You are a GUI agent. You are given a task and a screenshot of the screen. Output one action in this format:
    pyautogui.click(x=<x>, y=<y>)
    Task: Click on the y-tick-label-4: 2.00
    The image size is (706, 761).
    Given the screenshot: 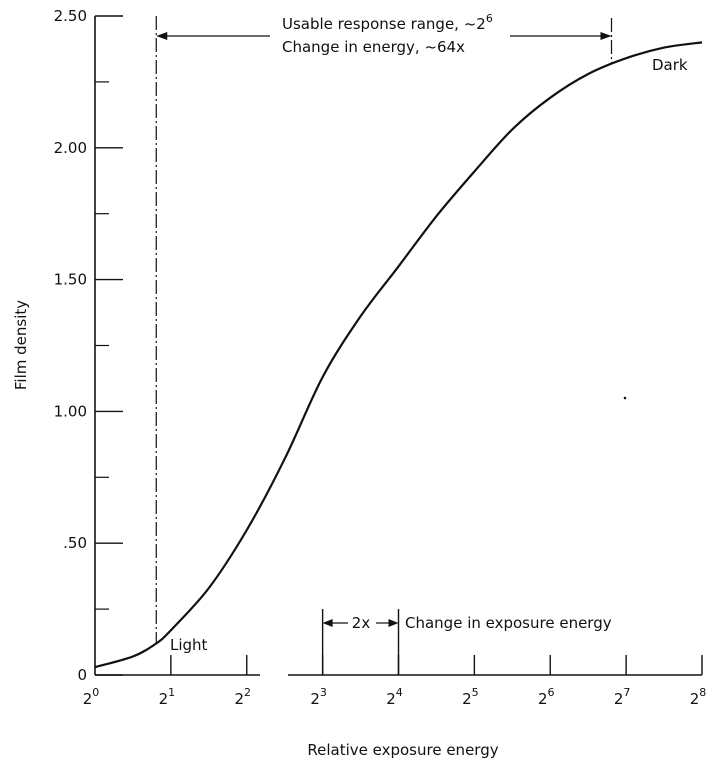 What is the action you would take?
    pyautogui.click(x=70, y=148)
    